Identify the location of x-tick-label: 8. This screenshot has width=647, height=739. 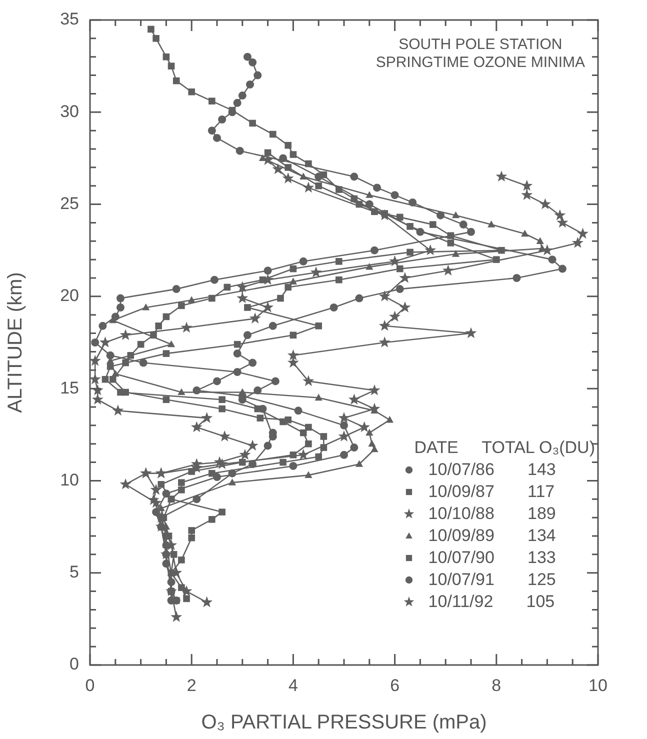
(497, 685).